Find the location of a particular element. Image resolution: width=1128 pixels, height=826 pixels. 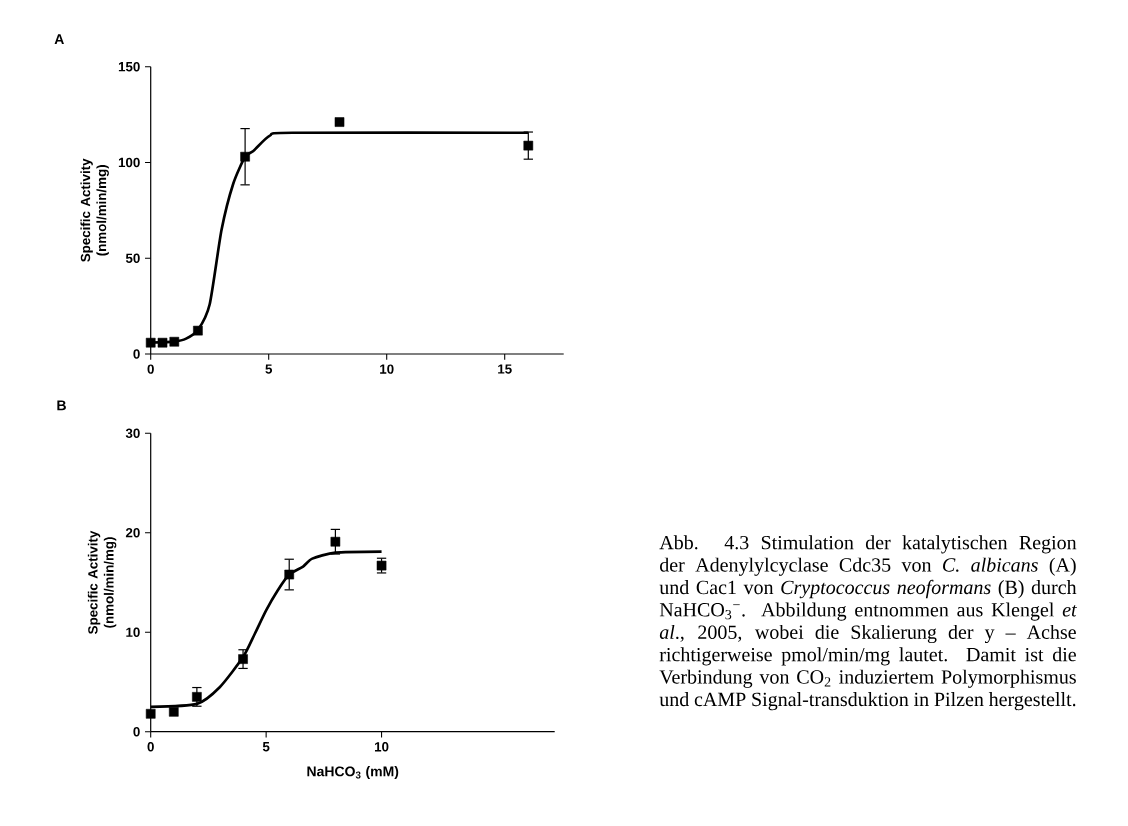

y-tick-label: 20 is located at coordinates (132, 533).